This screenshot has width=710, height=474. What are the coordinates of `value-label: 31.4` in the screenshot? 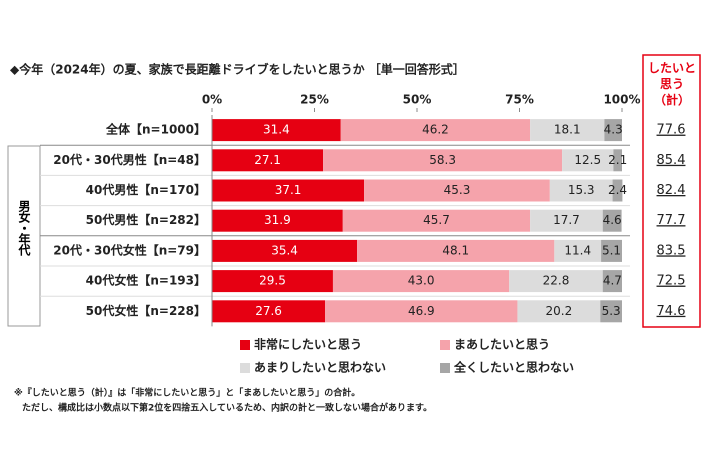 It's located at (276, 130).